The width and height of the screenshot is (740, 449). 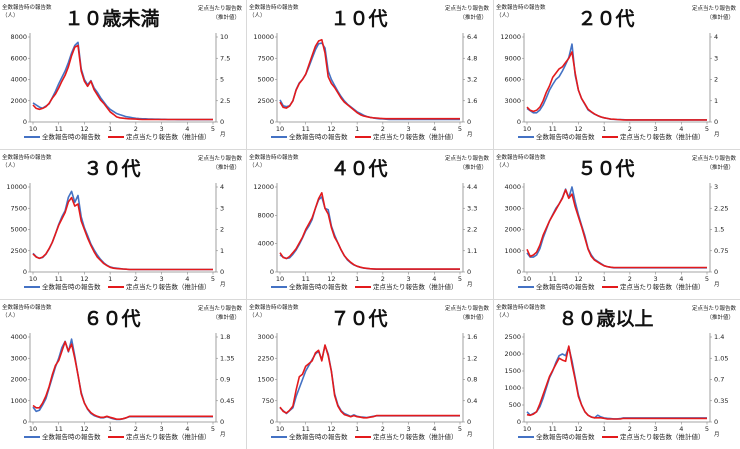 What do you see at coordinates (225, 58) in the screenshot?
I see `right-tick-label: 7.5` at bounding box center [225, 58].